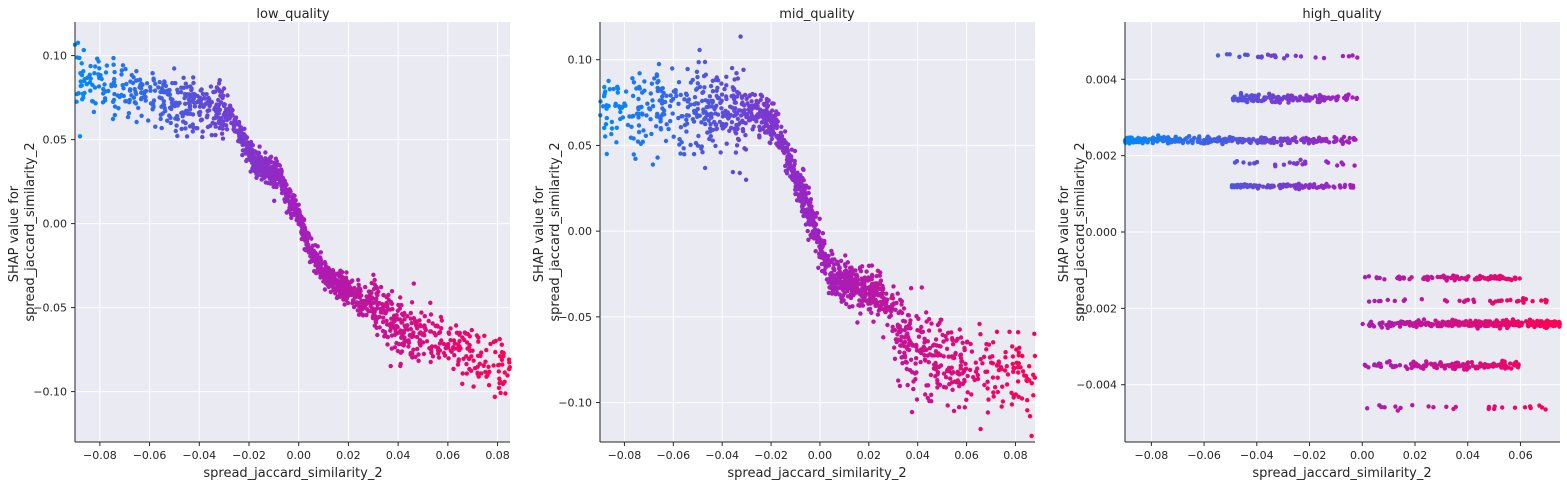 The height and width of the screenshot is (487, 1567). I want to click on x-tick-labels: −0.08 −0.06 −0.04 −0.02 0.00 0.02 0.04 0.06 0.08, so click(296, 455).